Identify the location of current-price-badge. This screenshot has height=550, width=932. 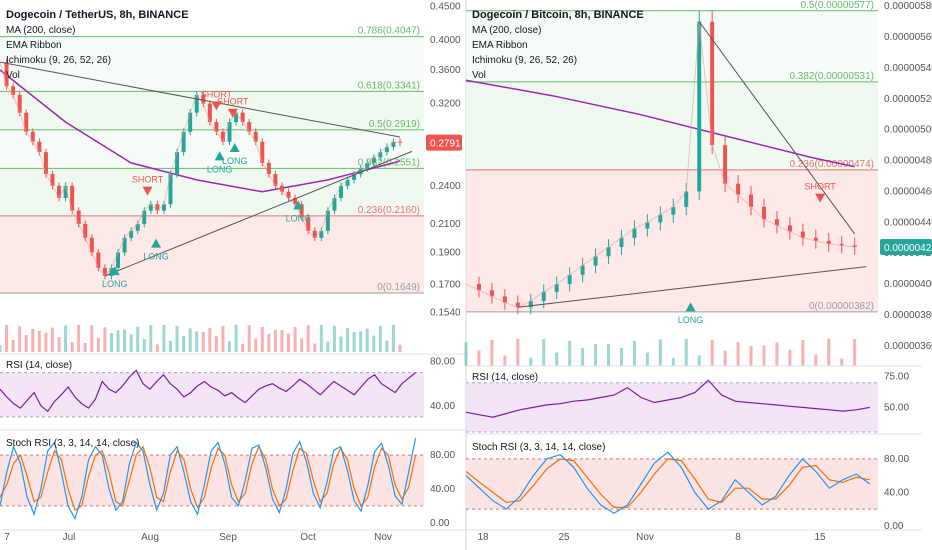
(444, 142).